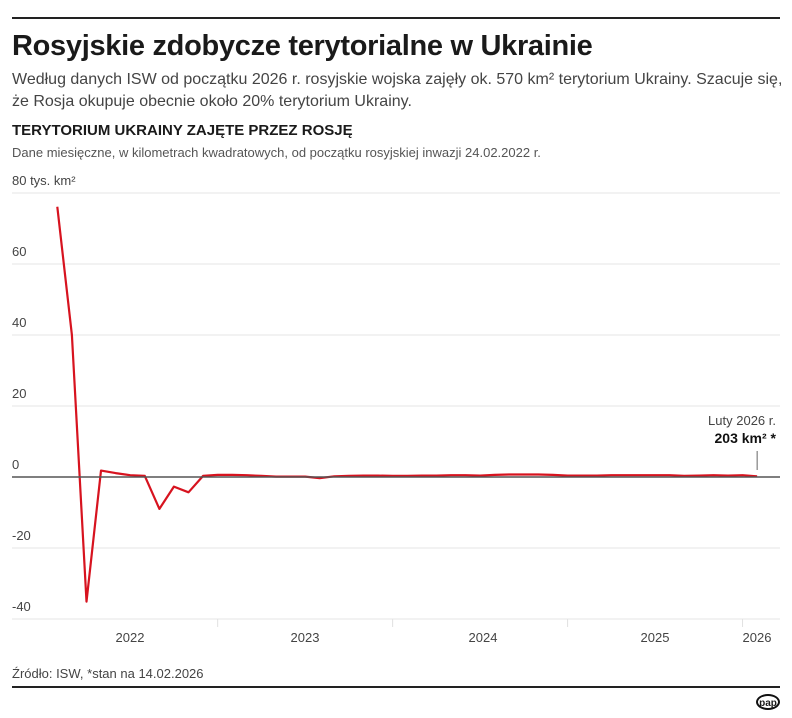 This screenshot has width=792, height=718. I want to click on y-tick-label: -20, so click(21, 535).